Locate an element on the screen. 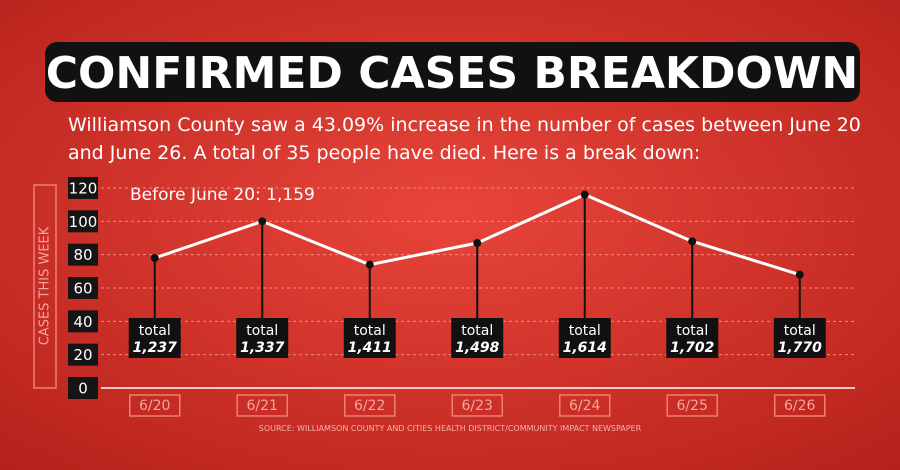 This screenshot has width=900, height=470. total-label: 1,702 is located at coordinates (692, 348).